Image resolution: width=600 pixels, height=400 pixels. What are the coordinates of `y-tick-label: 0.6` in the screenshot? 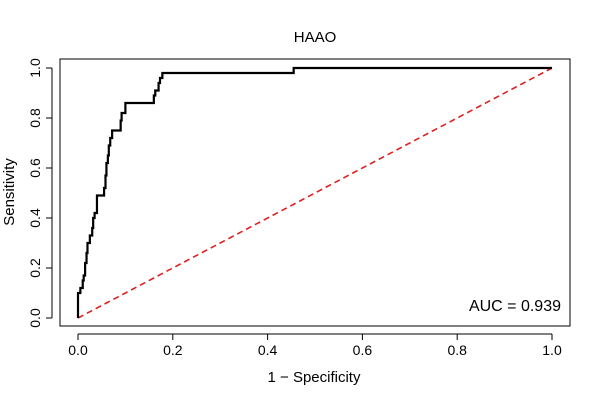 It's located at (35, 168).